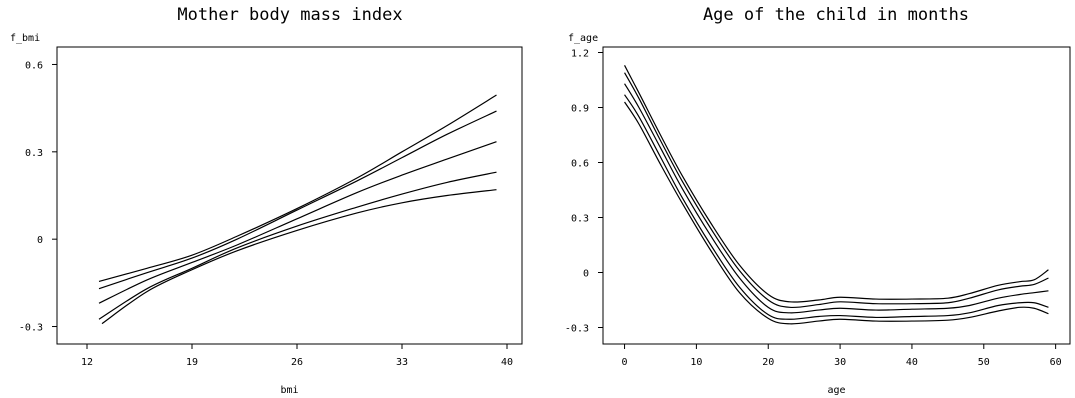 This screenshot has width=1075, height=398. Describe the element at coordinates (625, 362) in the screenshot. I see `x-tick-label: 0` at that location.